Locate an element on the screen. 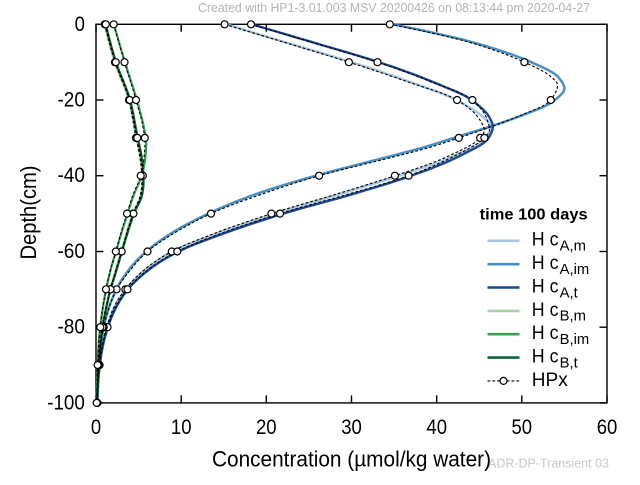 This screenshot has width=640, height=485. svg-text: -100 is located at coordinates (66, 402).